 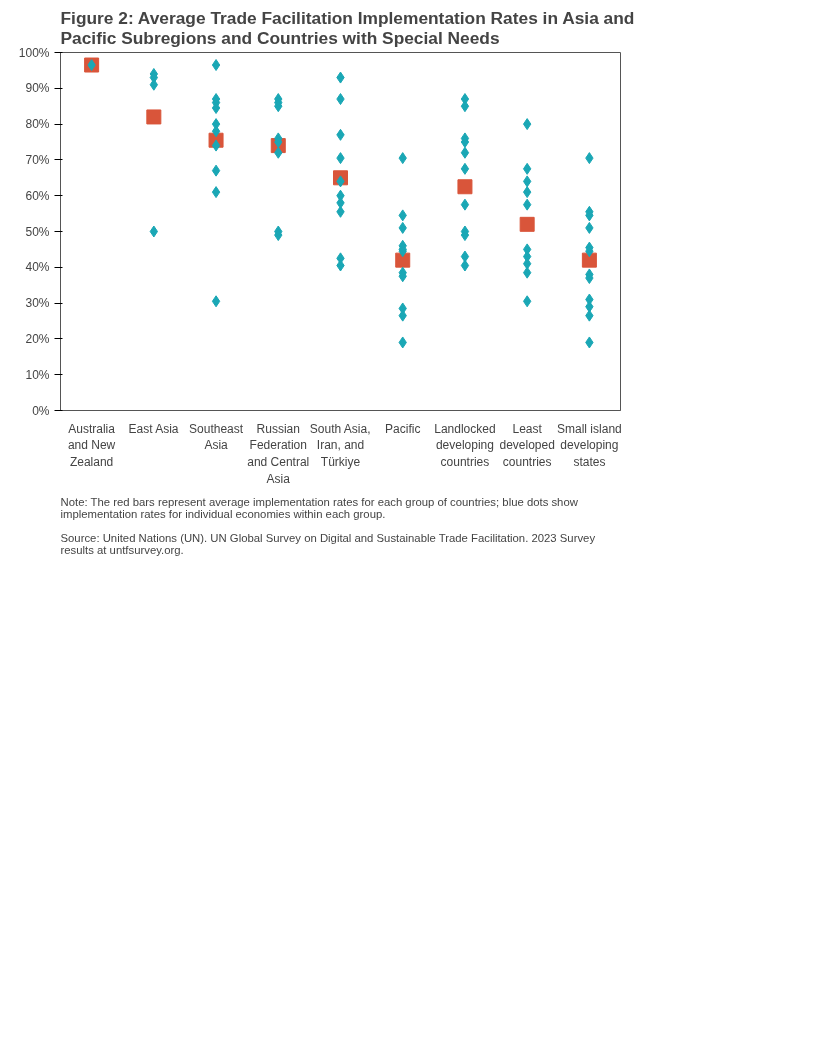 I want to click on x-tick-label: Australia and New Zealand, so click(x=91, y=445).